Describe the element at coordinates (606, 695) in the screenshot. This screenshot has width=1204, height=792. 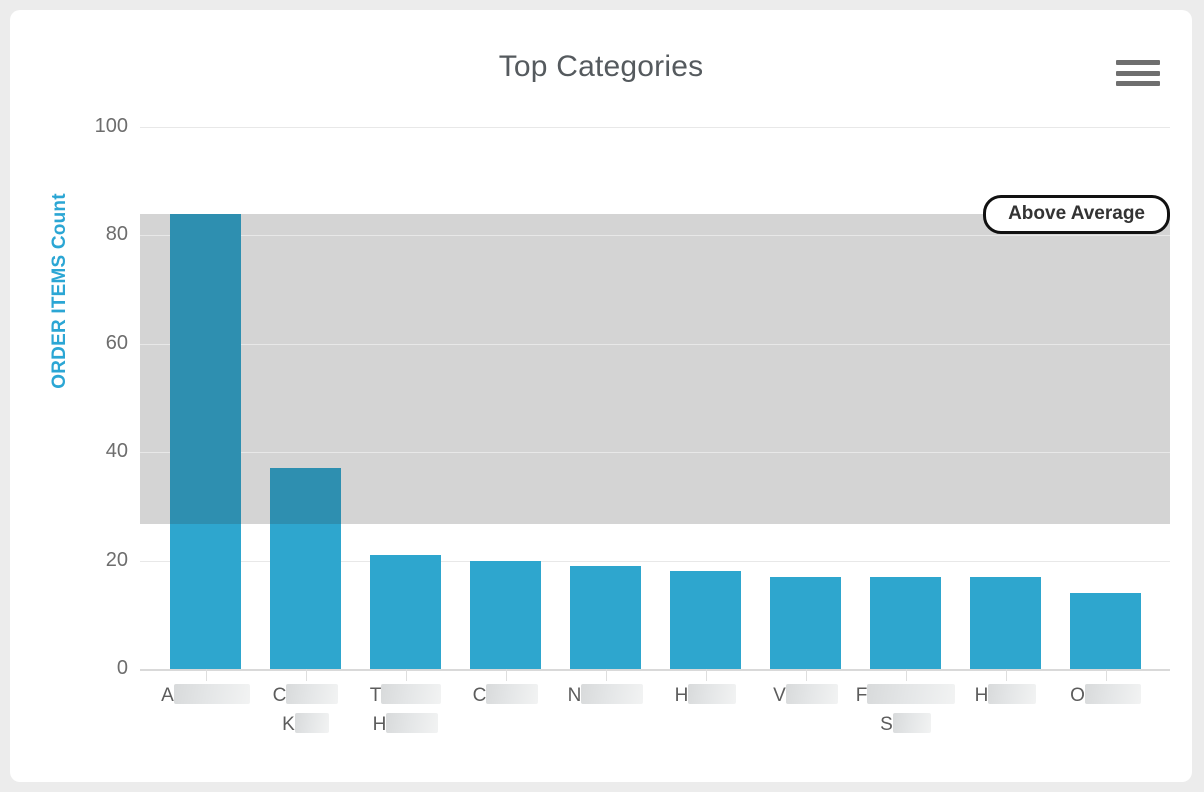
I see `x-axis-label: N` at that location.